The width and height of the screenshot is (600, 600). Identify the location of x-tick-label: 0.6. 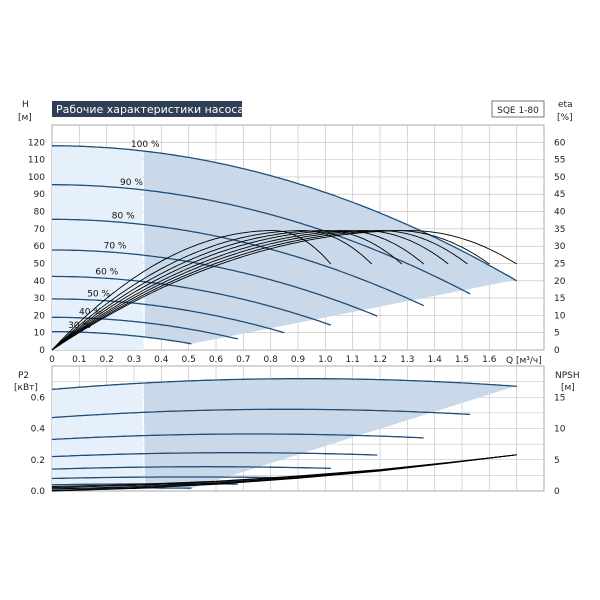
(216, 360).